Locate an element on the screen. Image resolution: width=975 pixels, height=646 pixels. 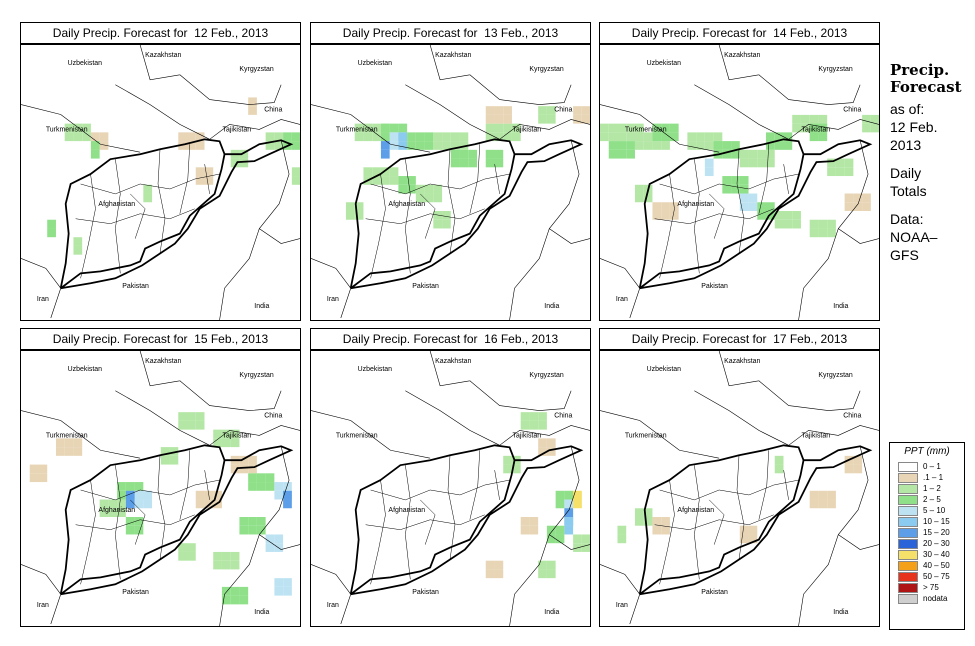
legend-entry: 15 – 20 is located at coordinates (927, 533).